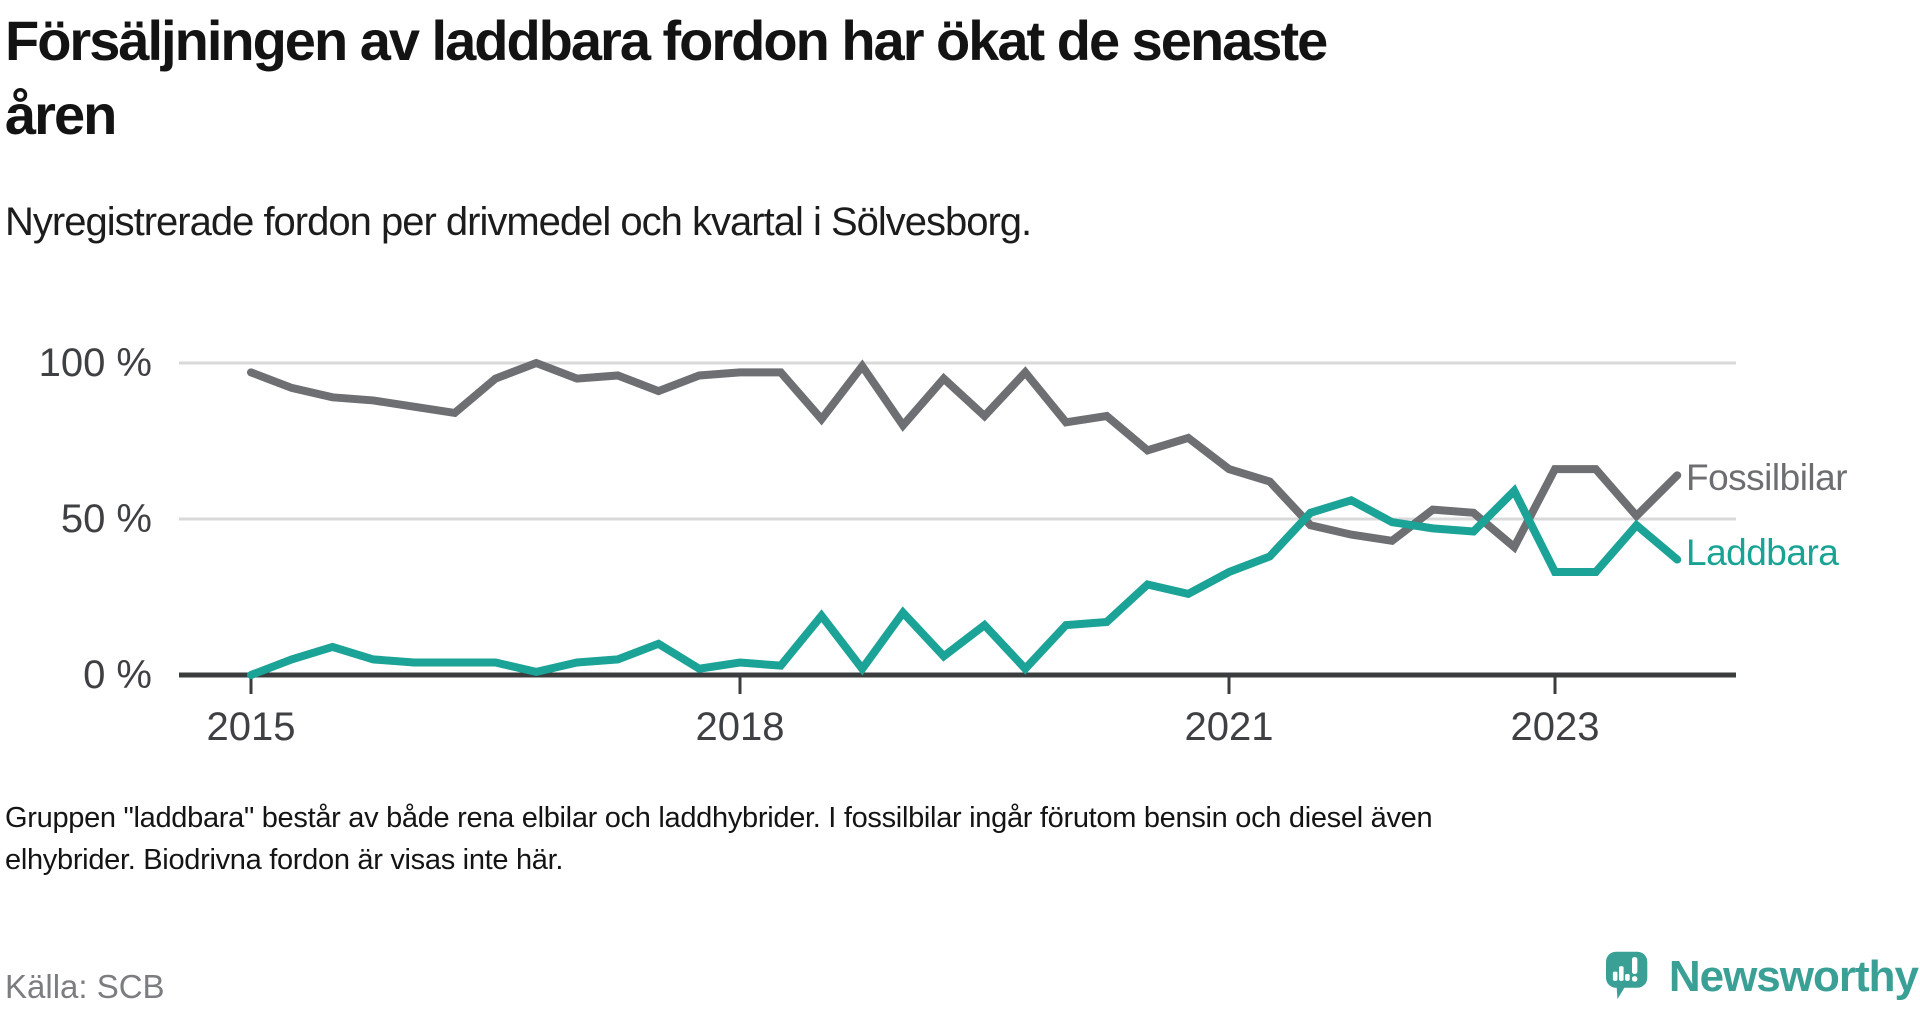 The height and width of the screenshot is (1010, 1920). What do you see at coordinates (1766, 477) in the screenshot?
I see `legend-label-fossilbilar: Fossilbilar` at bounding box center [1766, 477].